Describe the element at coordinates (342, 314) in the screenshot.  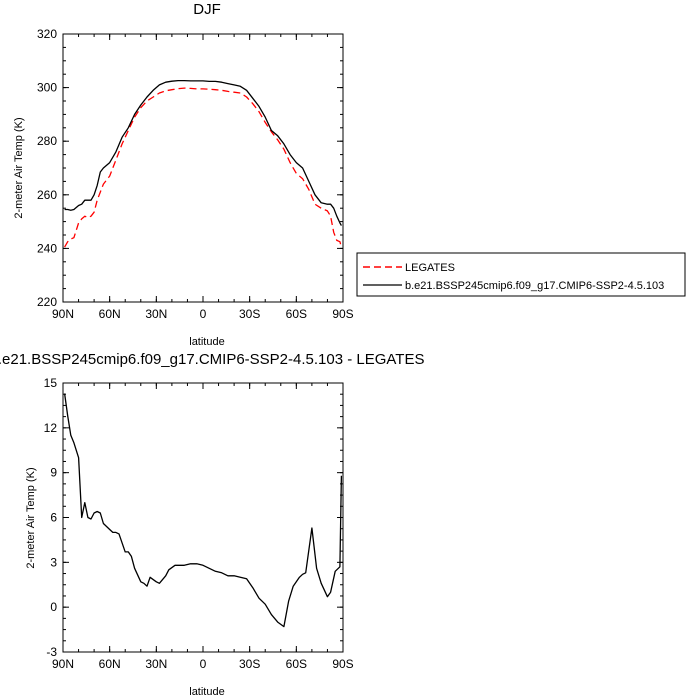
I see `chart-top-xtick-label: 90S` at that location.